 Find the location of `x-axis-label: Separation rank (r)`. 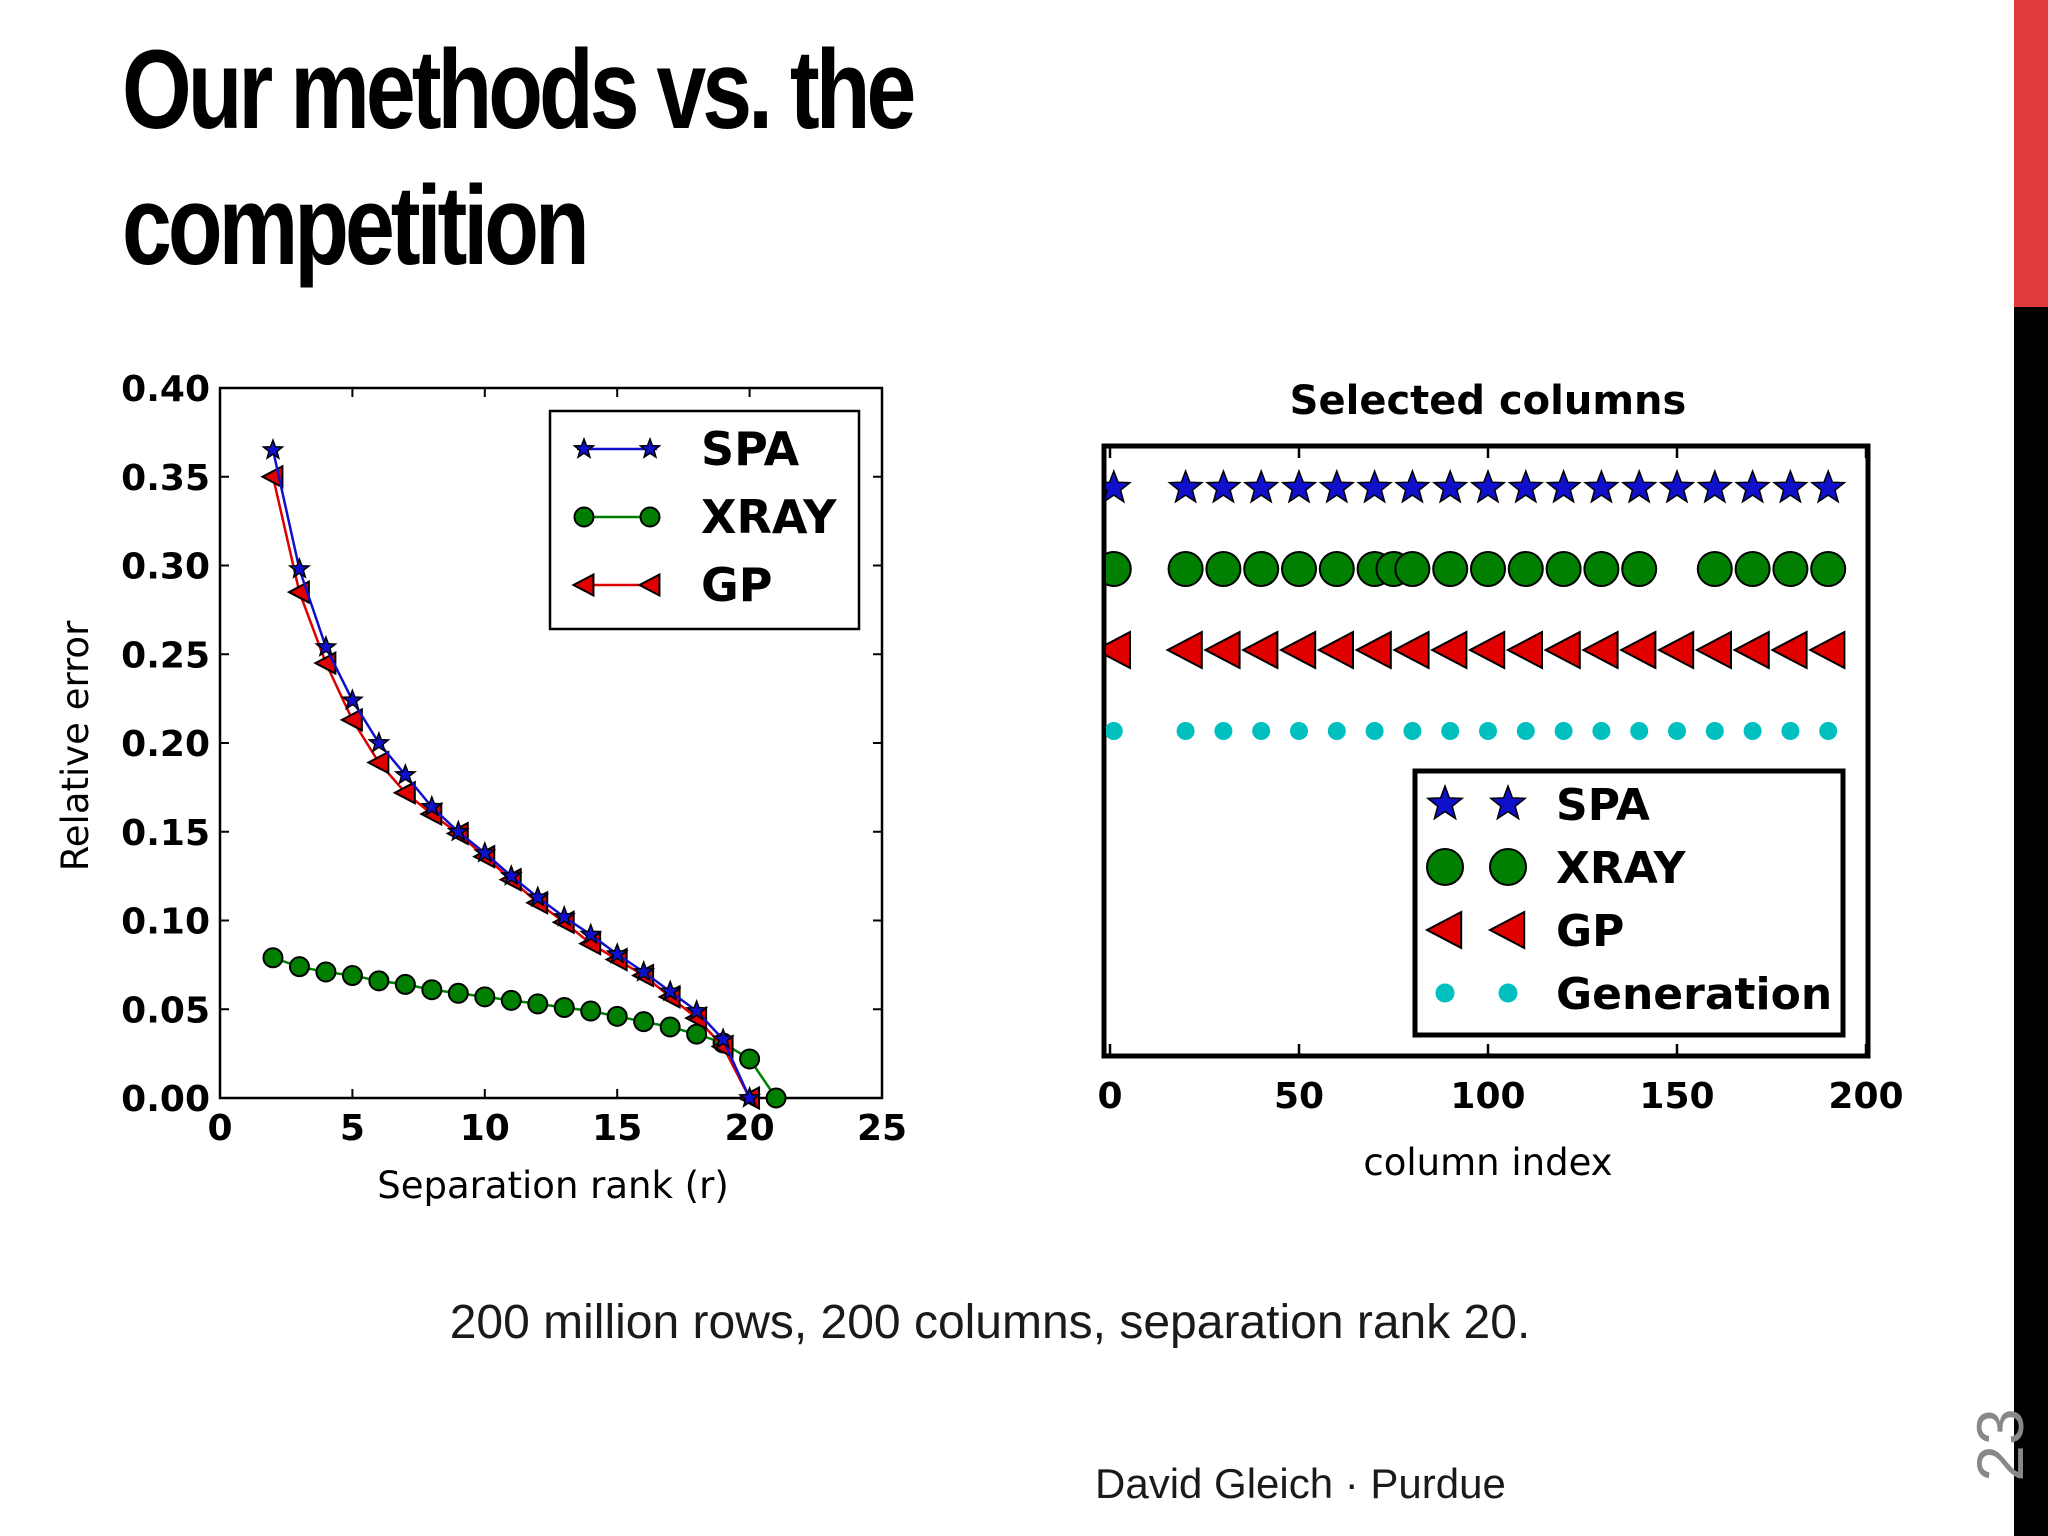

x-axis-label: Separation rank (r) is located at coordinates (553, 1185).